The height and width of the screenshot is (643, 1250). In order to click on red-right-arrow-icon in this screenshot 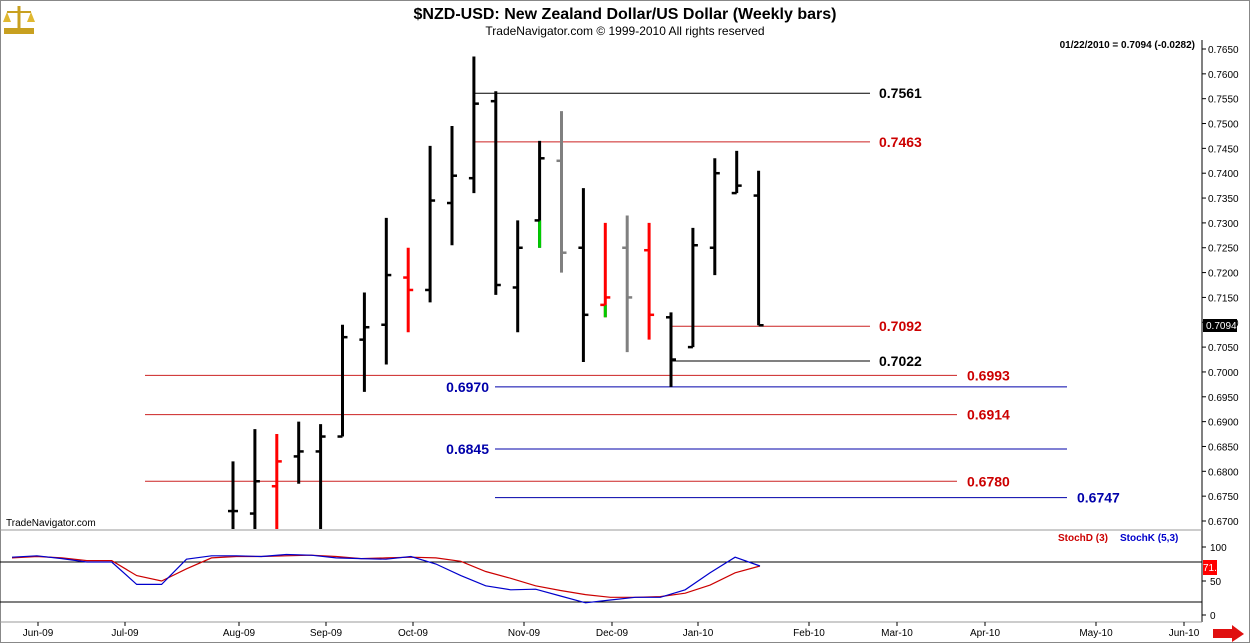, I will do `click(1228, 633)`.